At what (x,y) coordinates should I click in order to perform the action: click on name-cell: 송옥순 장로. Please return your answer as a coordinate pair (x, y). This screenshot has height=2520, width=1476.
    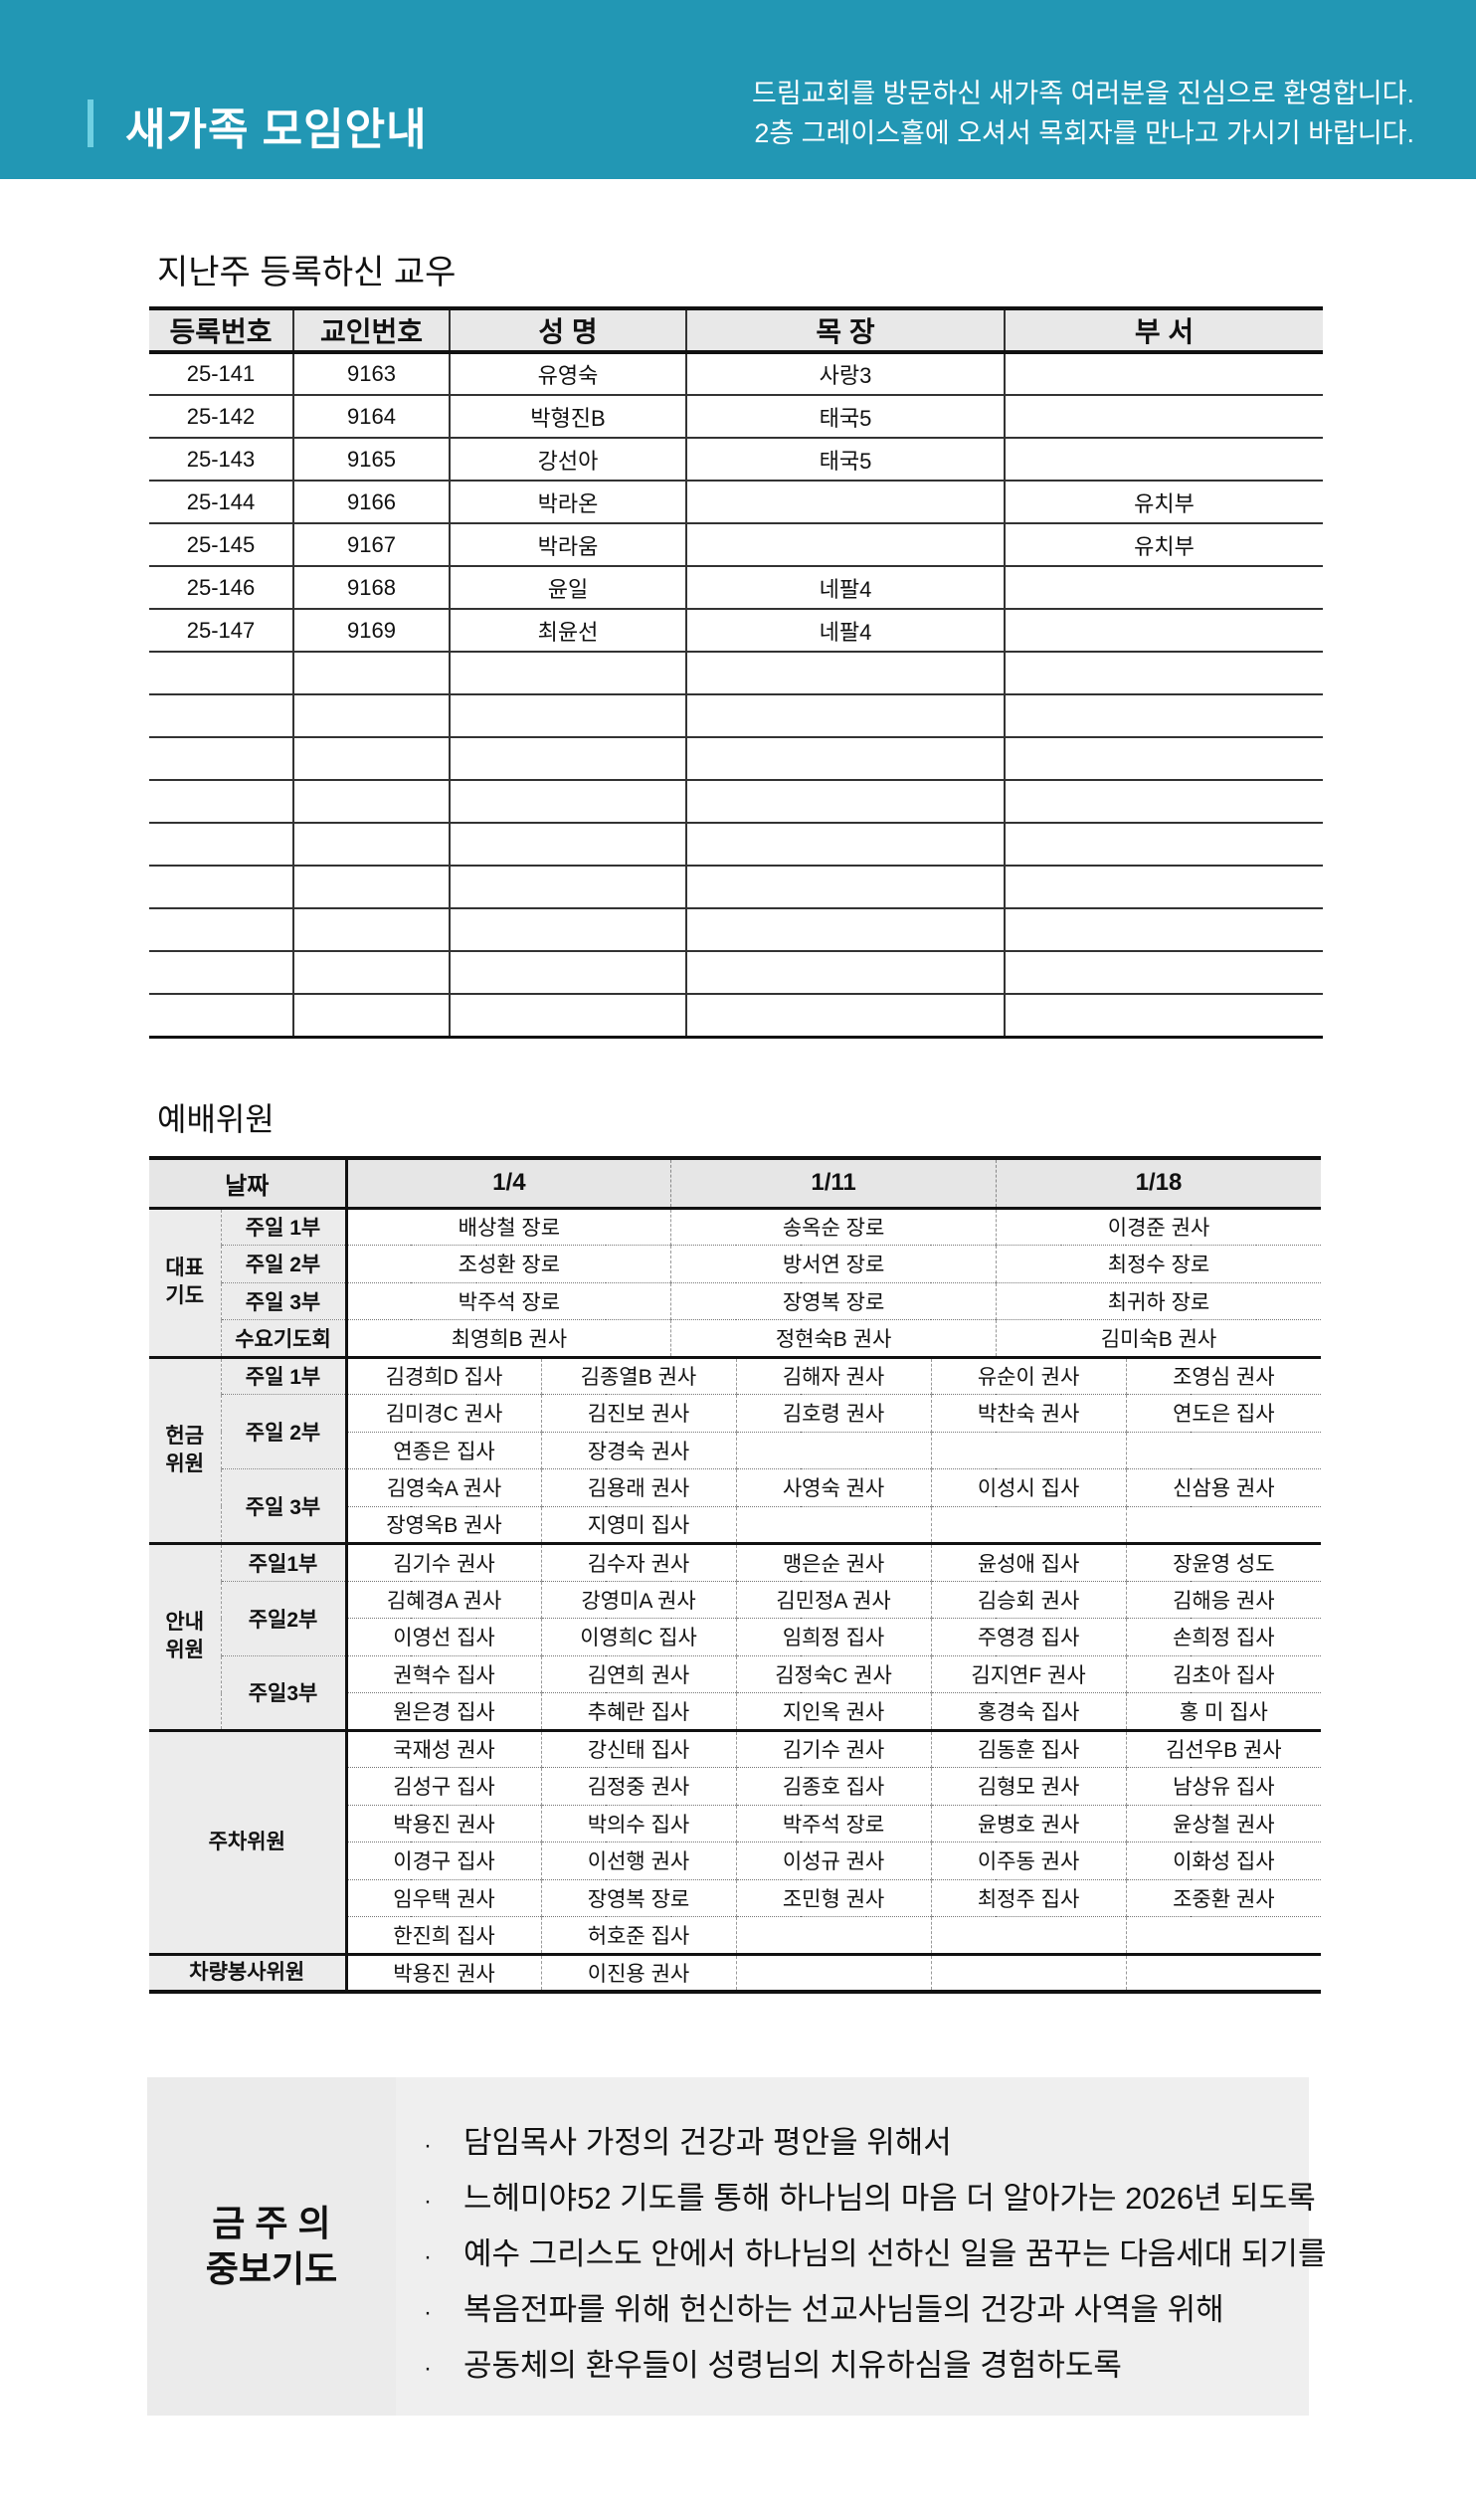
    Looking at the image, I should click on (834, 1226).